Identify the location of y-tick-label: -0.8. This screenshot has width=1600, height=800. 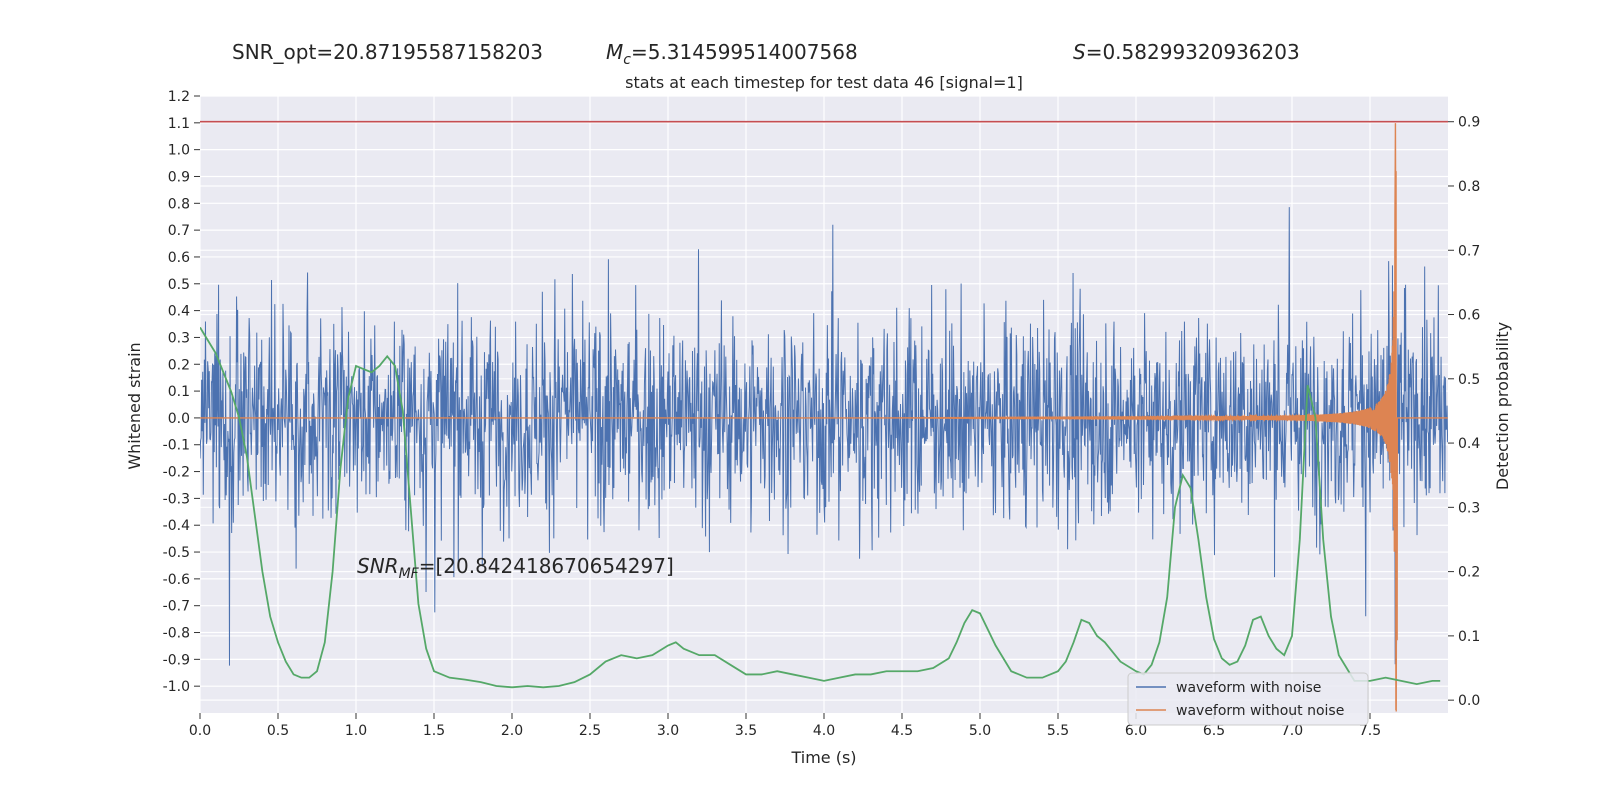
(176, 634).